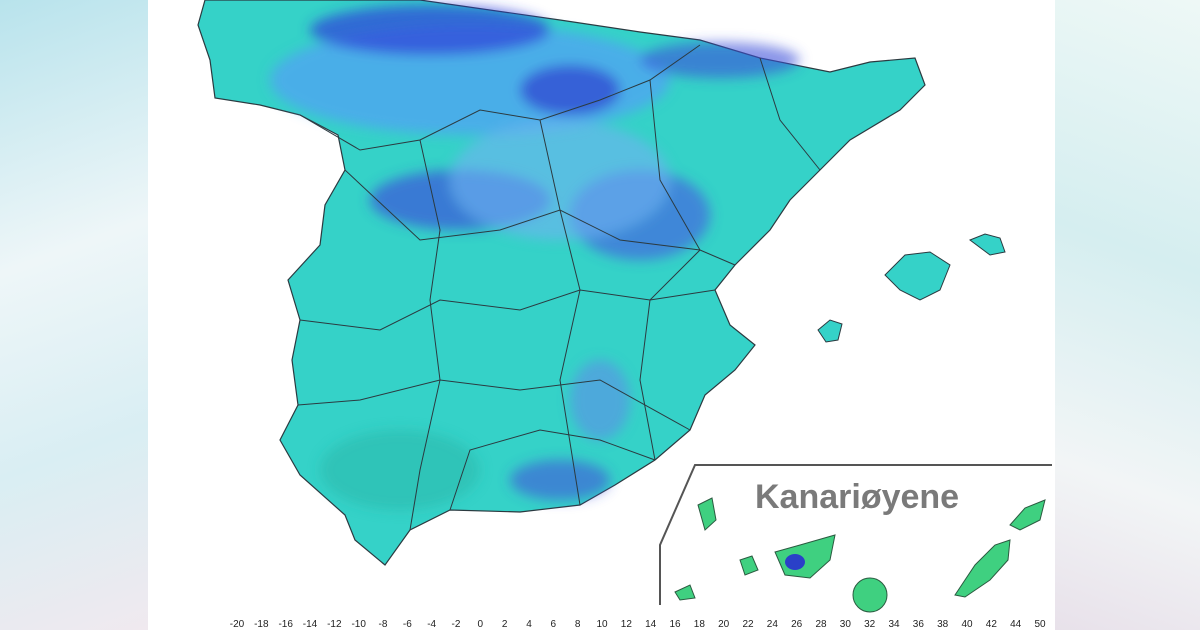 This screenshot has height=630, width=1200. Describe the element at coordinates (602, 624) in the screenshot. I see `legend-tick-label: 10` at that location.